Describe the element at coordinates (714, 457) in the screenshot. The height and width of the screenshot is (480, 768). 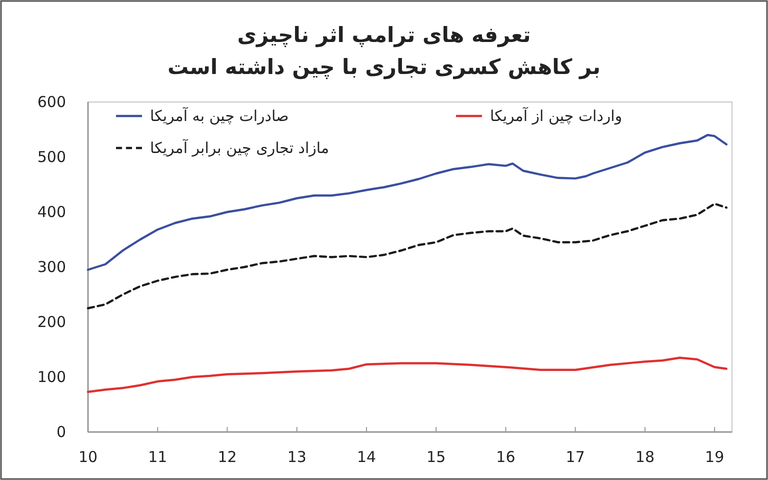
I see `x-tick-label: 19` at that location.